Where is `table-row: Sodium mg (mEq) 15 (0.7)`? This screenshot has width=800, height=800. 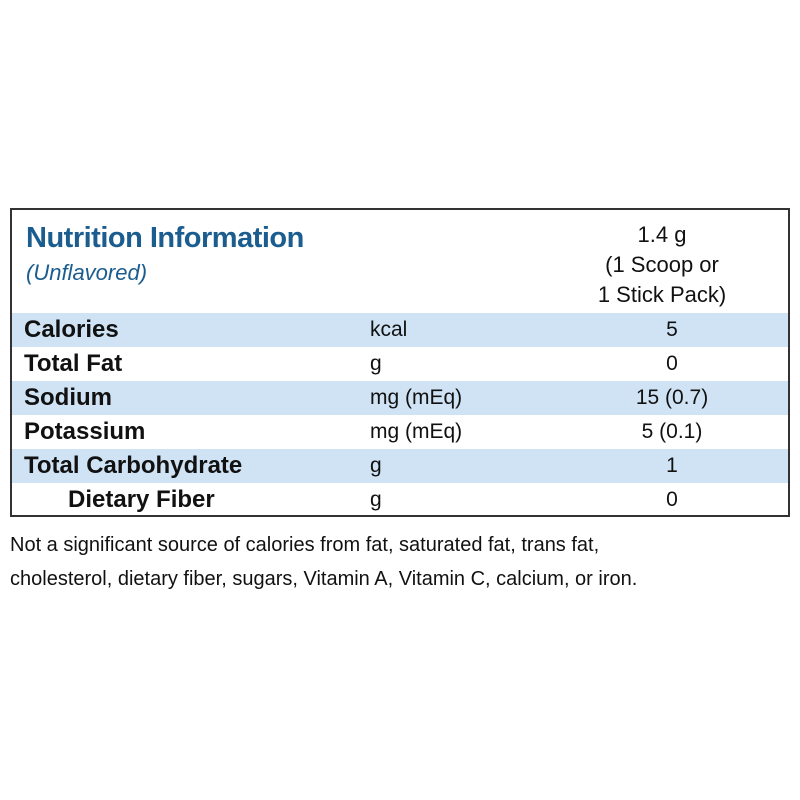
table-row: Sodium mg (mEq) 15 (0.7) is located at coordinates (400, 398).